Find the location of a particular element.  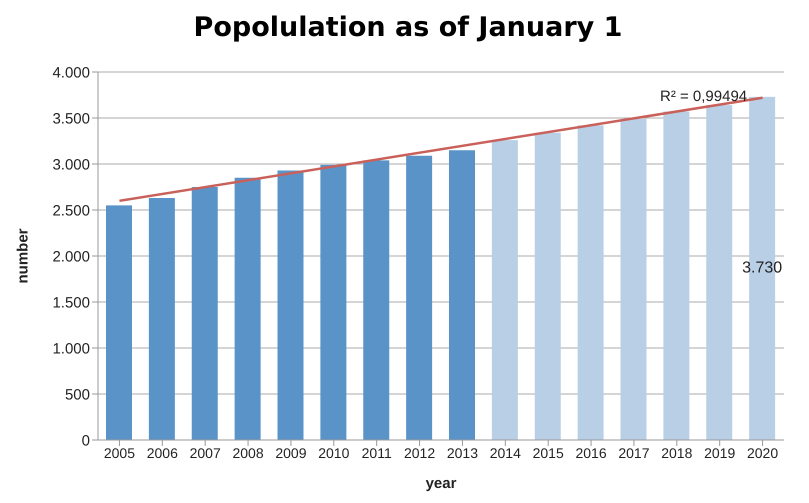

y-tick-label: 500 is located at coordinates (77, 395).